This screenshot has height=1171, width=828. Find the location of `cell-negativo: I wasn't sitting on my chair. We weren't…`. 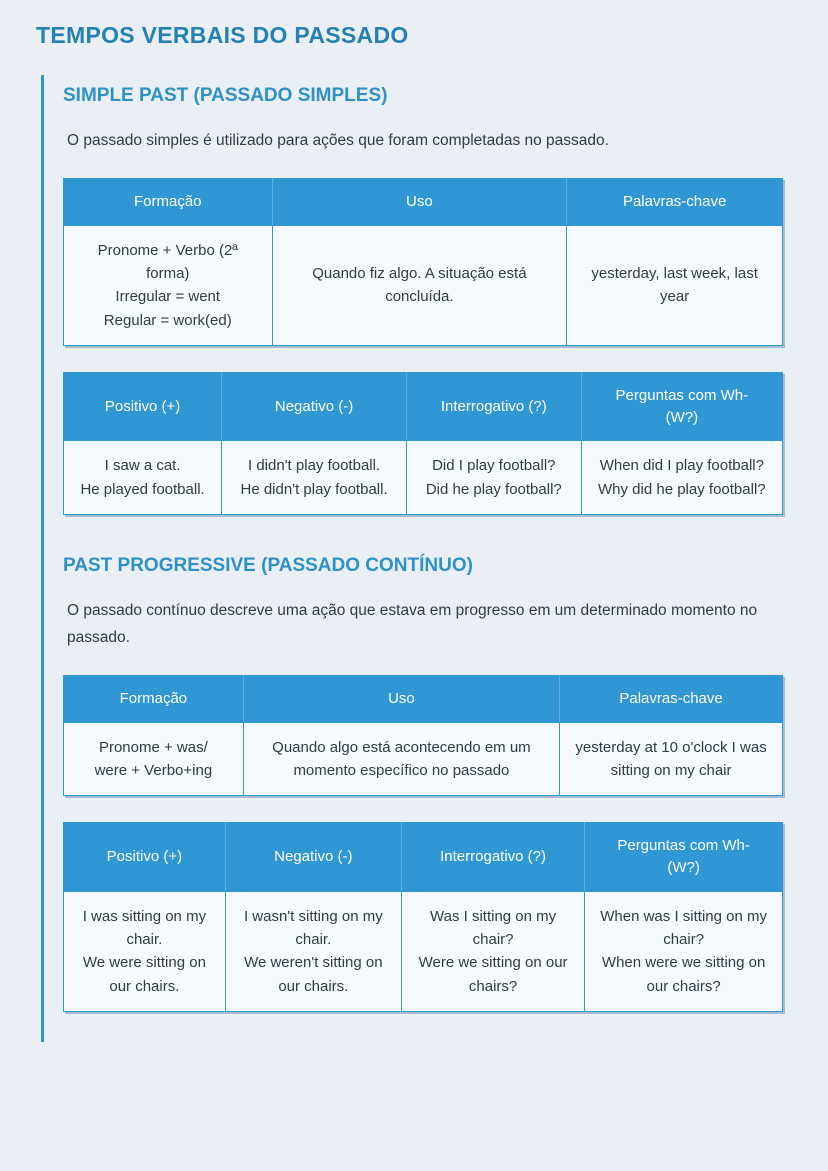

cell-negativo: I wasn't sitting on my chair. We weren't… is located at coordinates (313, 951).